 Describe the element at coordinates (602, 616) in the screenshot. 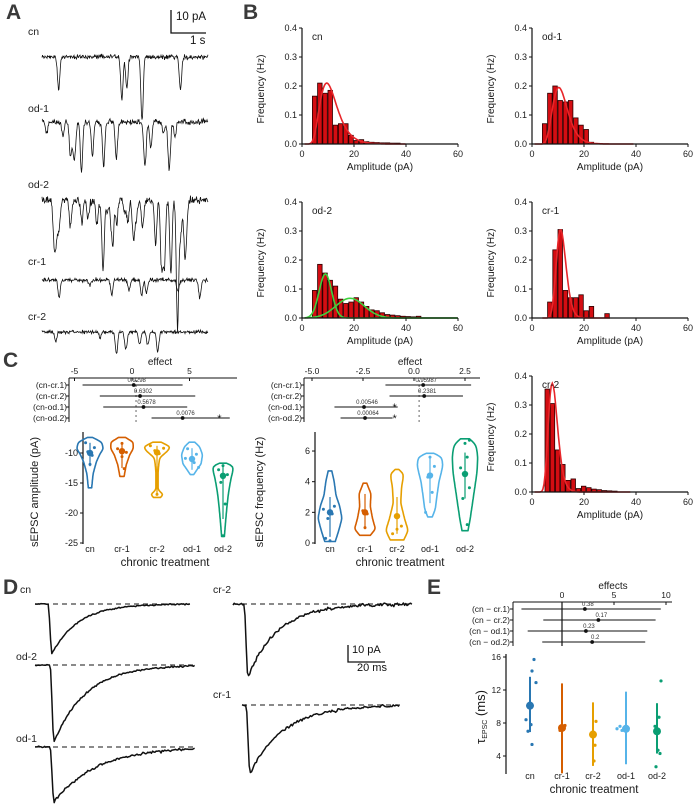

I see `svg-text: 0.17` at that location.